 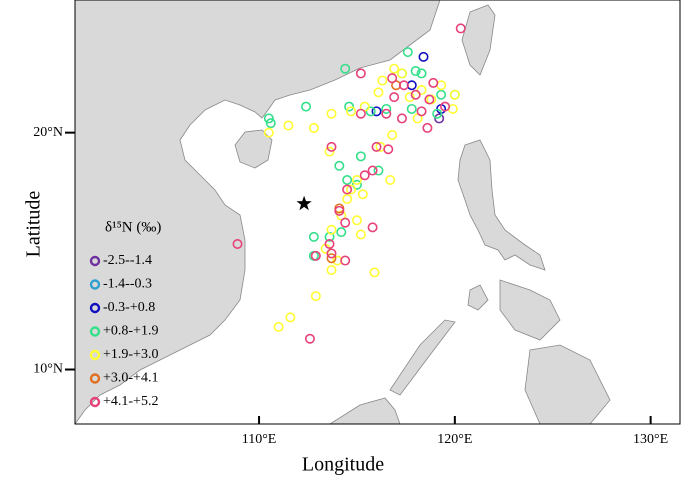 I want to click on y-tick-label: 10°N, so click(x=48, y=369).